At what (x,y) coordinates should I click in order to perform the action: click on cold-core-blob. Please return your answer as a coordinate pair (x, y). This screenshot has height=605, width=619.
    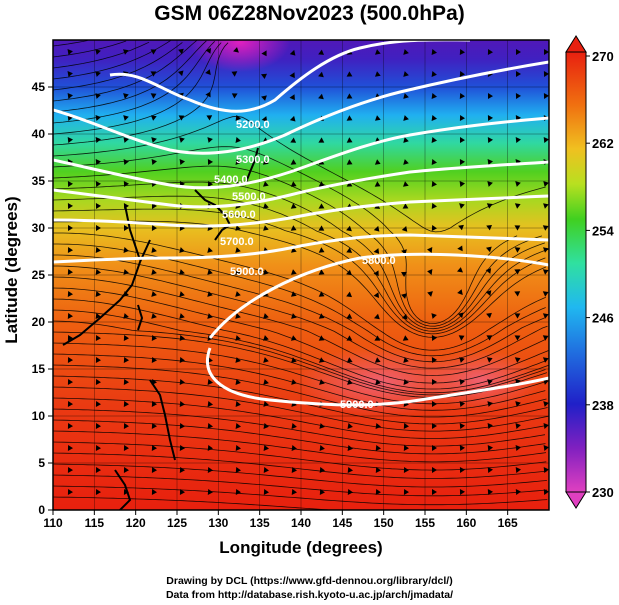
    Looking at the image, I should click on (240, 56).